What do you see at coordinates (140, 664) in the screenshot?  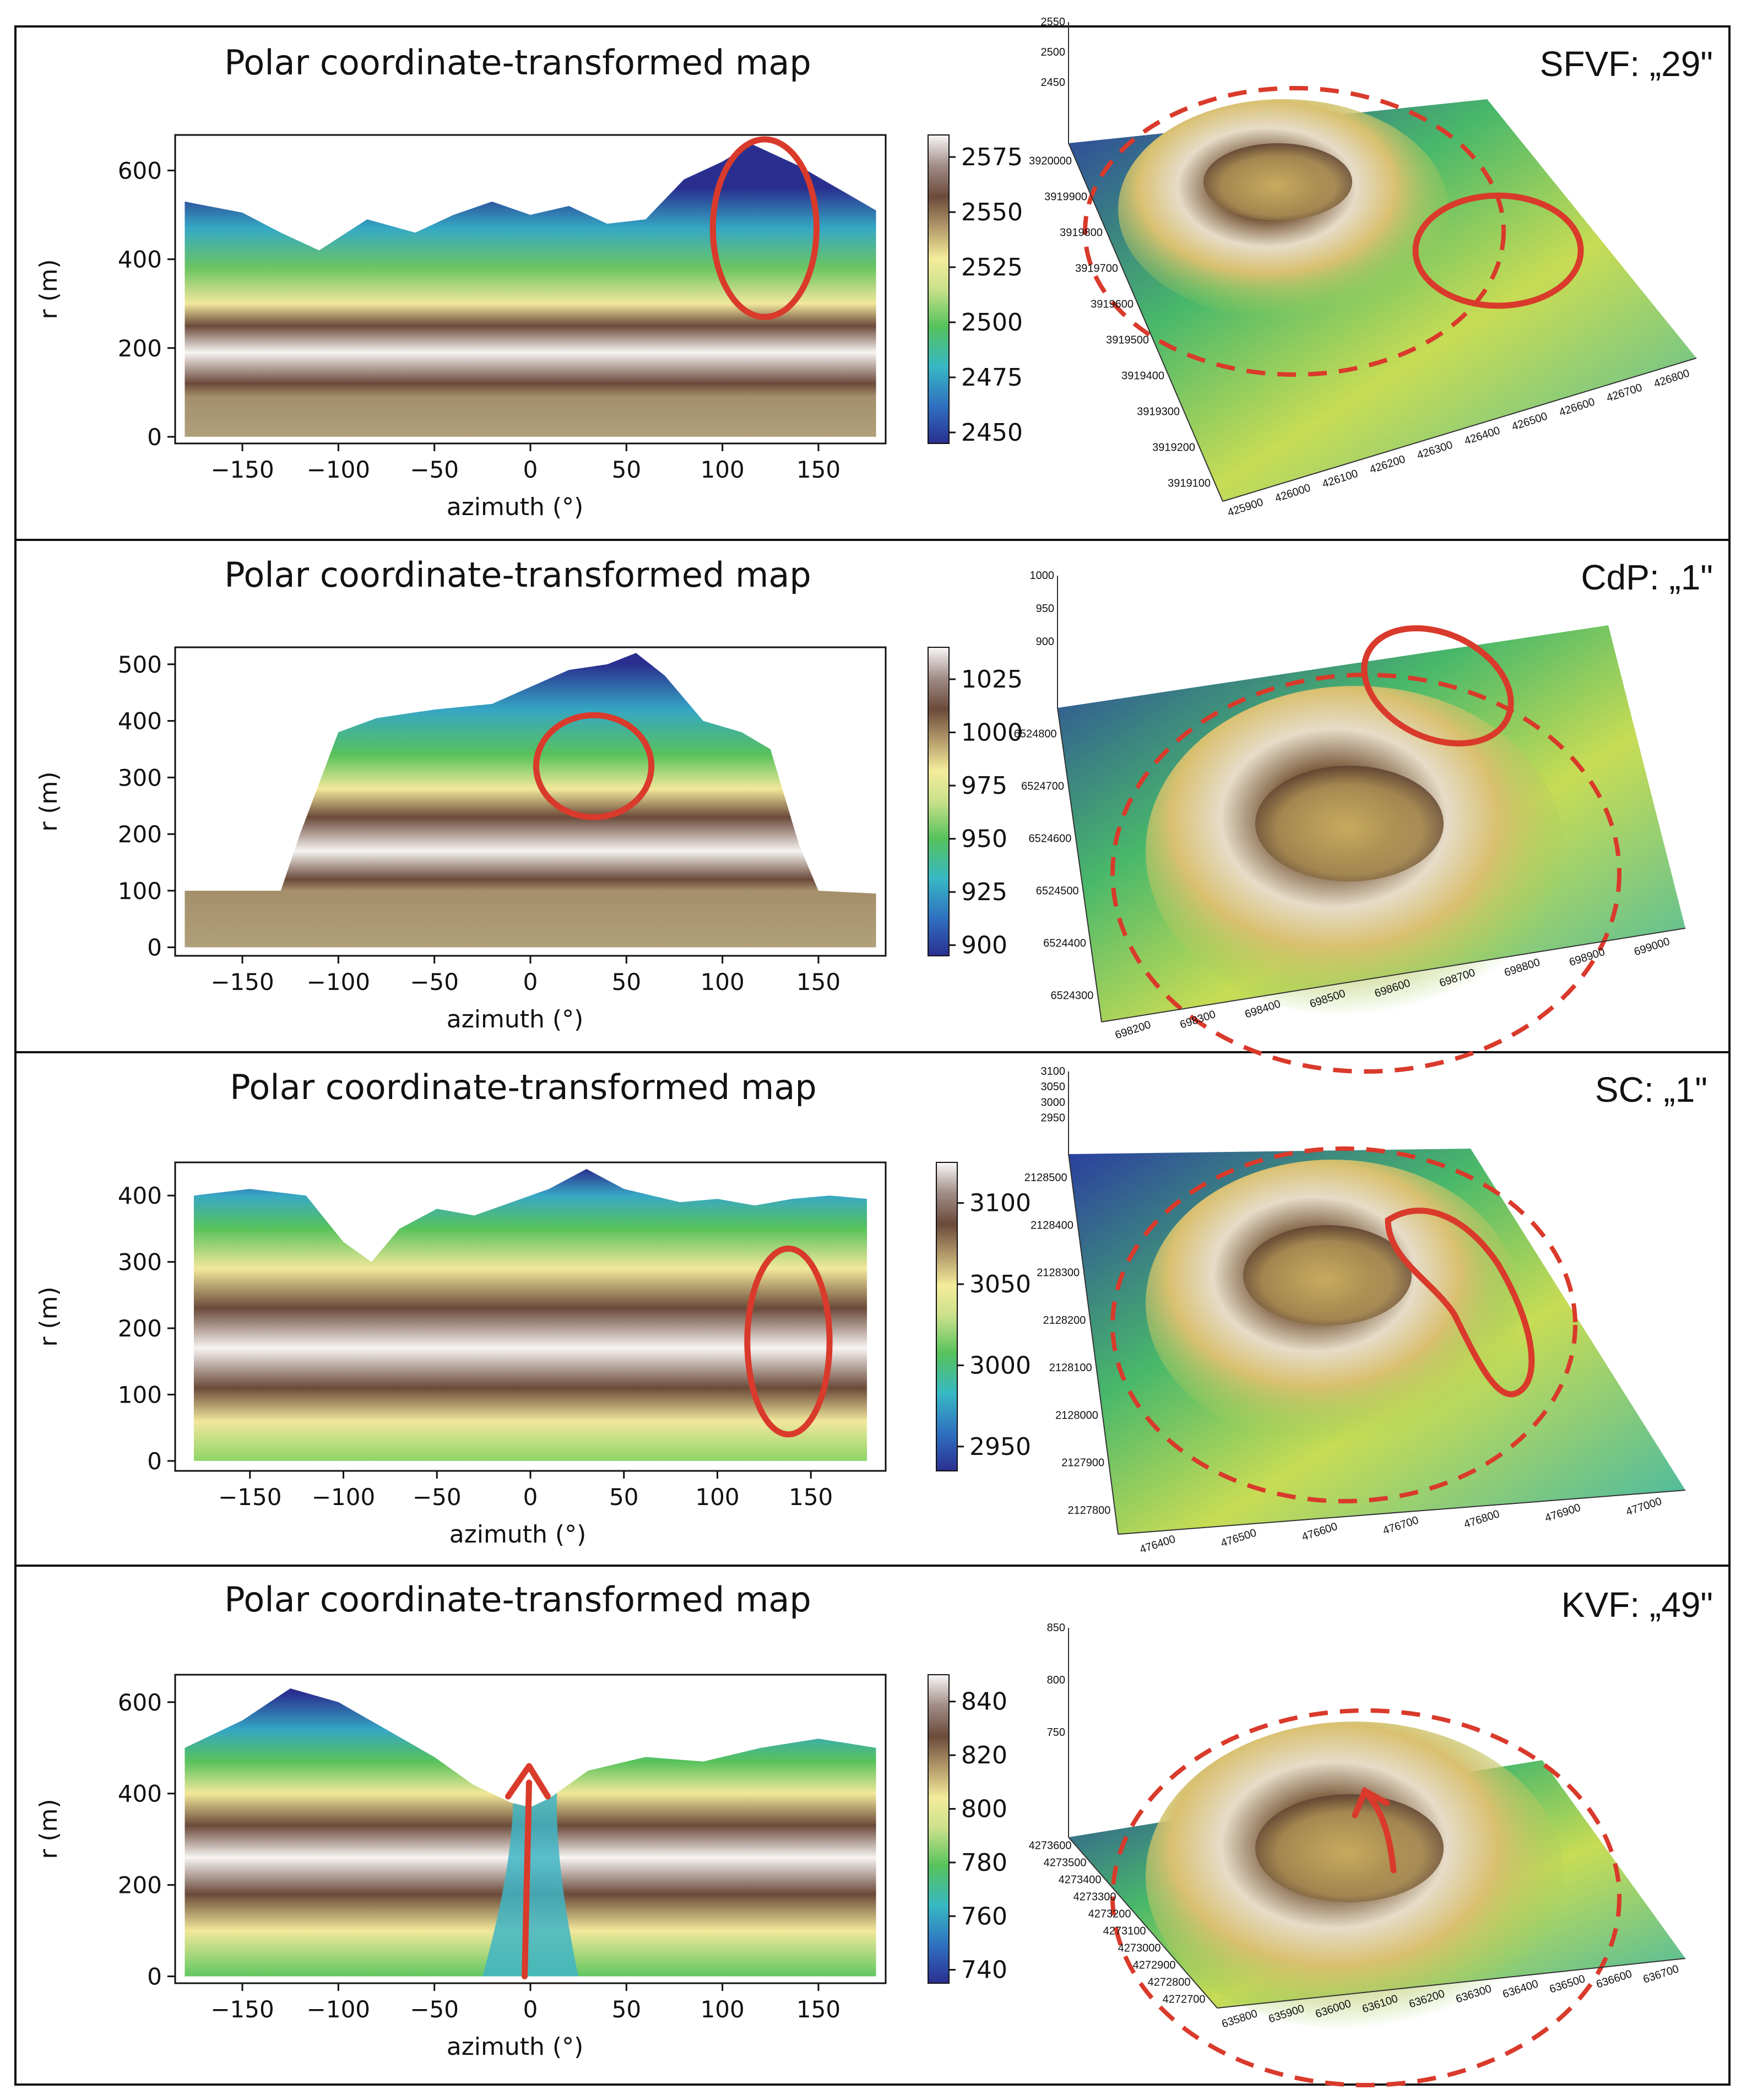 I see `y-tick-label: 500` at bounding box center [140, 664].